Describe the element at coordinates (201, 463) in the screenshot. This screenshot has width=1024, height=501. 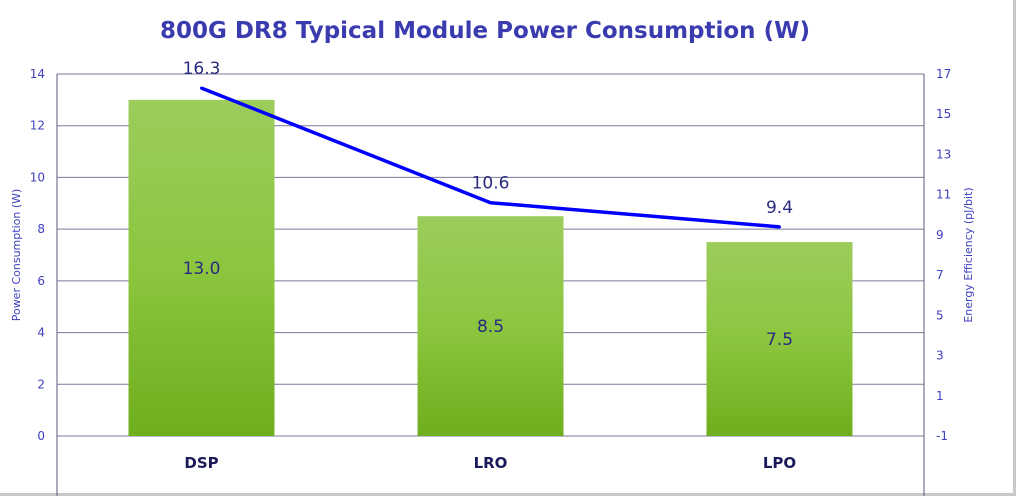
I see `x-tick-label: DSP` at that location.